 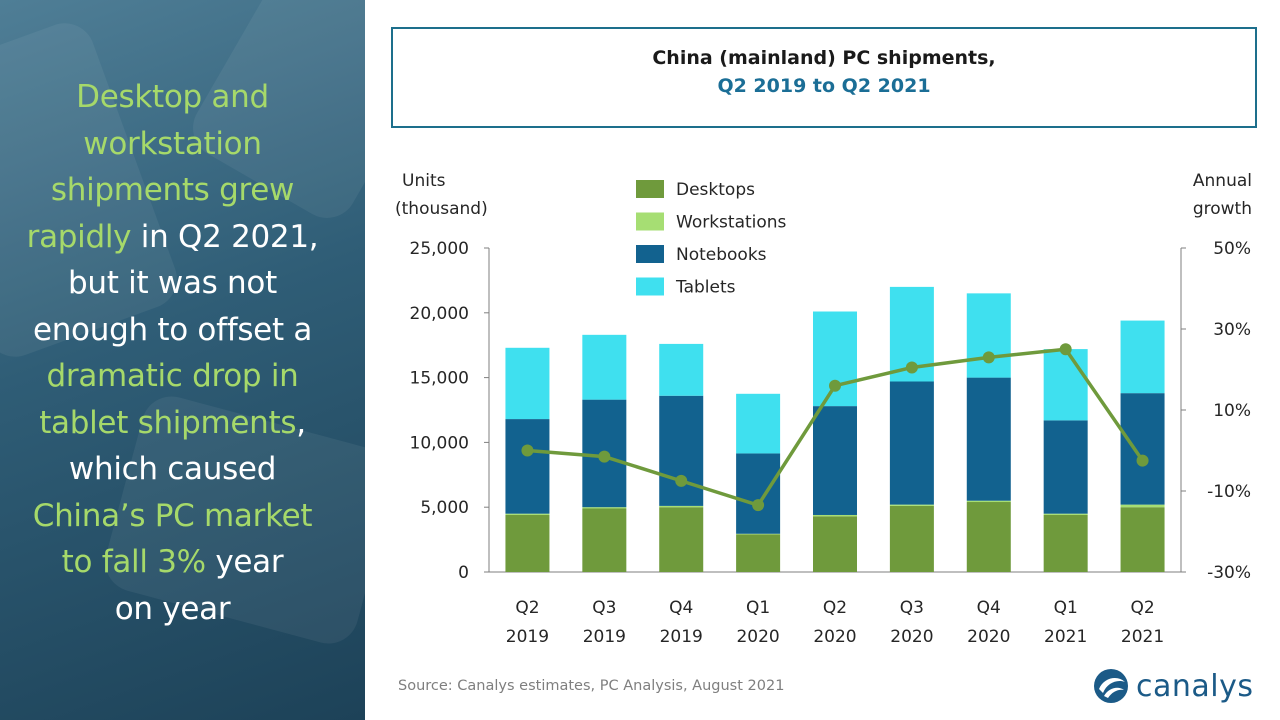 What do you see at coordinates (439, 249) in the screenshot?
I see `left-tick-label: 25,000` at bounding box center [439, 249].